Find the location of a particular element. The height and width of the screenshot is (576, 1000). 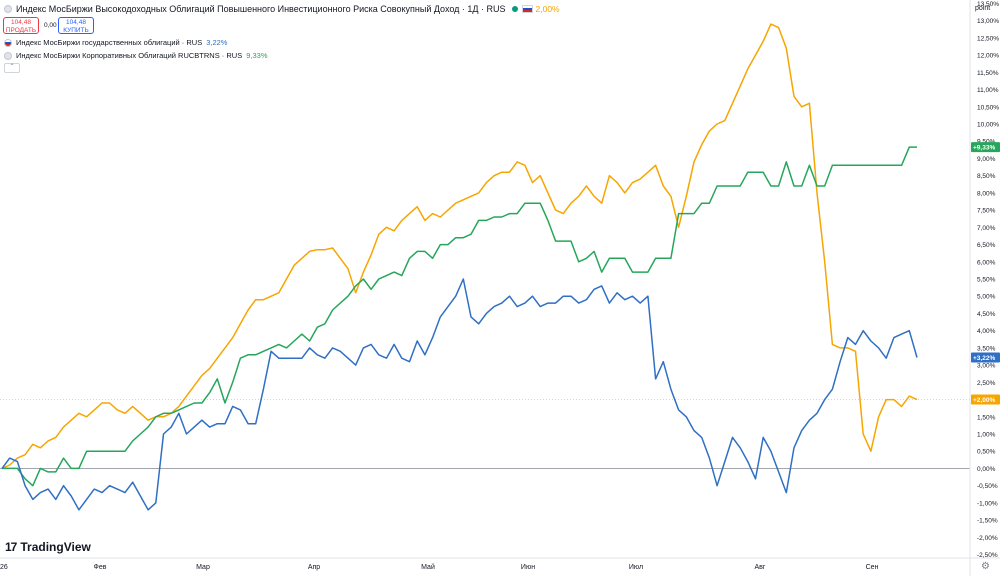

y-tick-label: 8,50% is located at coordinates (986, 176).